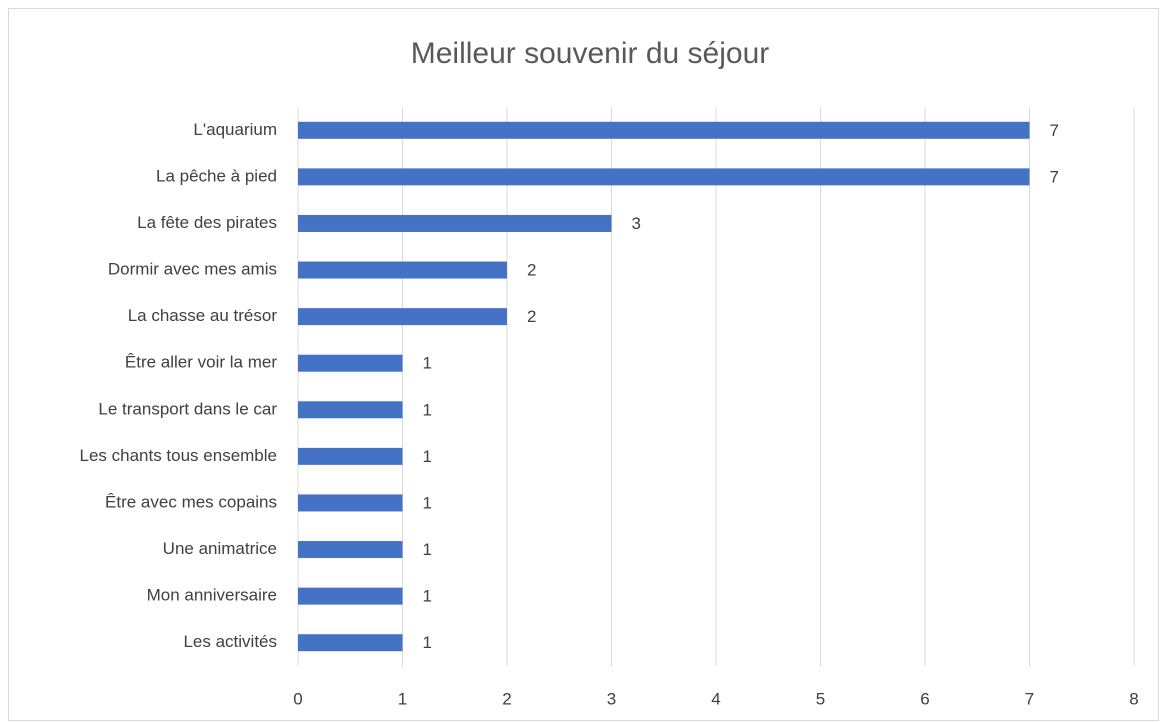  What do you see at coordinates (715, 698) in the screenshot?
I see `x-tick-label: 4` at bounding box center [715, 698].